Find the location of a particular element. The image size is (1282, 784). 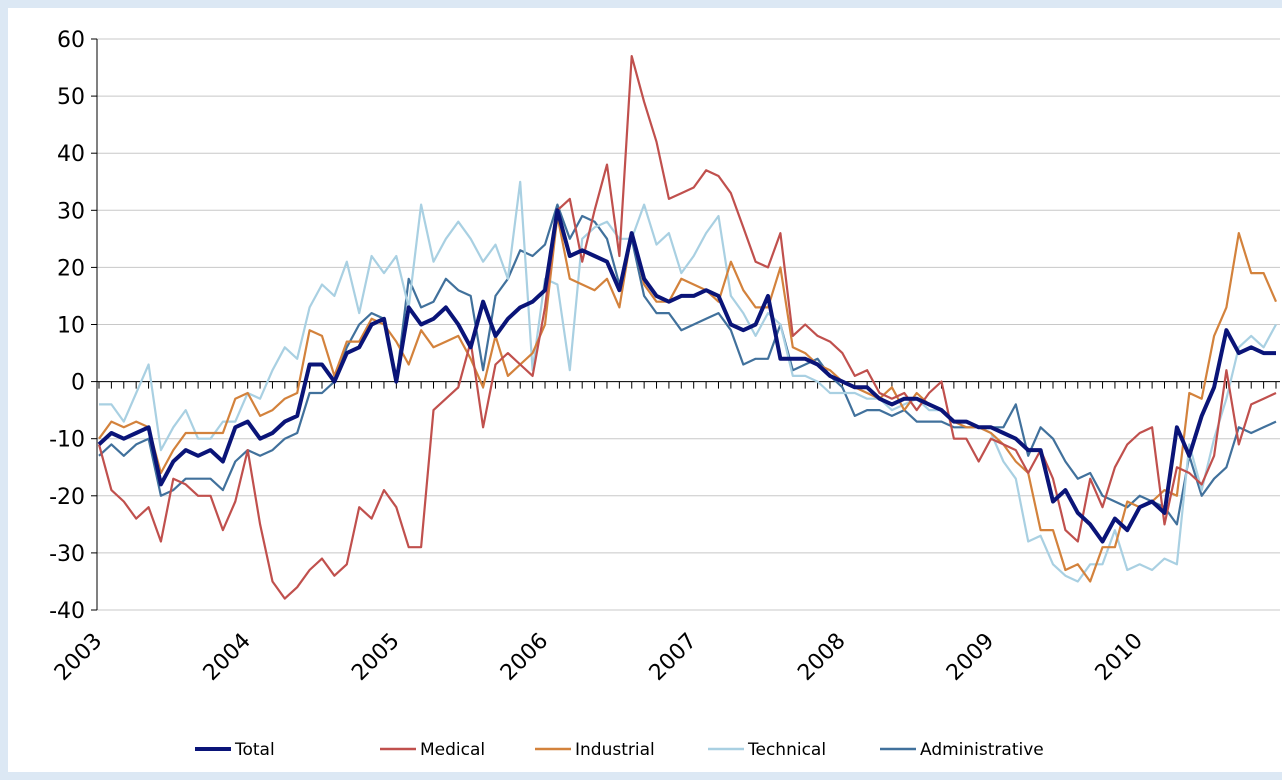

legend-label: Industrial is located at coordinates (615, 750).